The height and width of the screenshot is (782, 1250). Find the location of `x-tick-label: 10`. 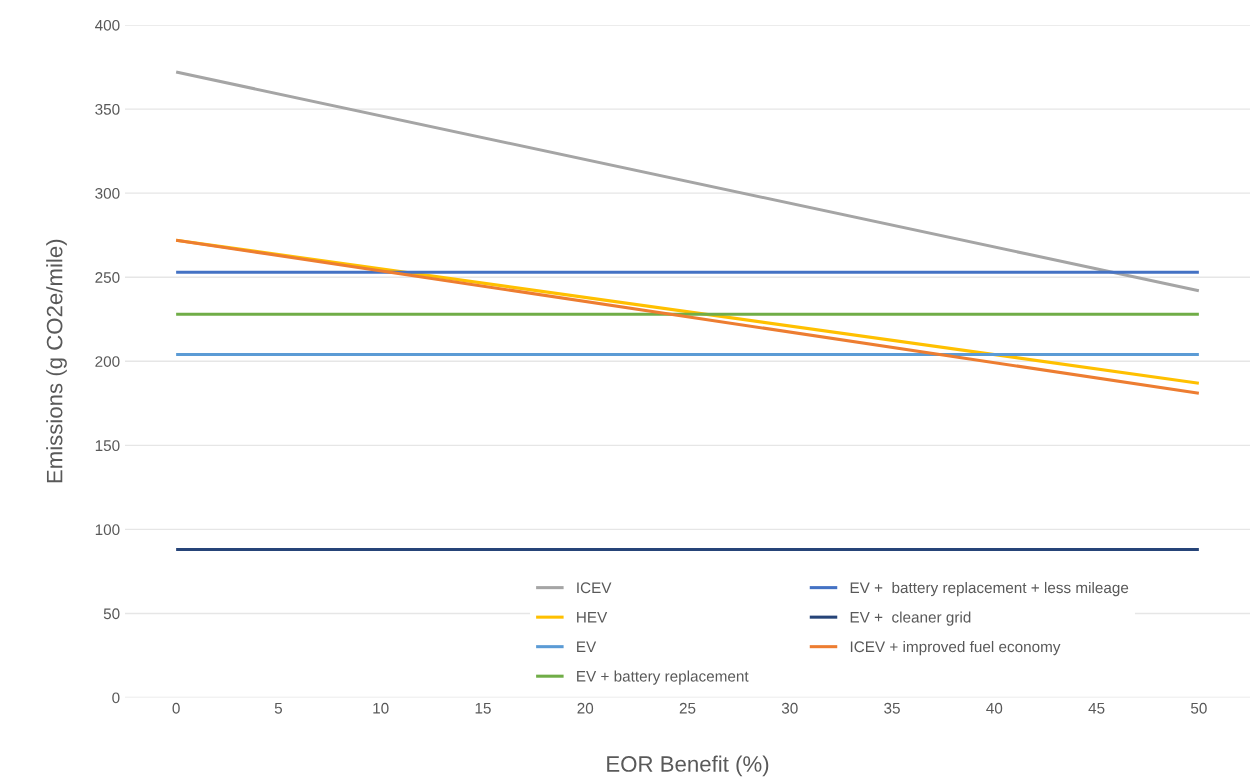

x-tick-label: 10 is located at coordinates (381, 708).